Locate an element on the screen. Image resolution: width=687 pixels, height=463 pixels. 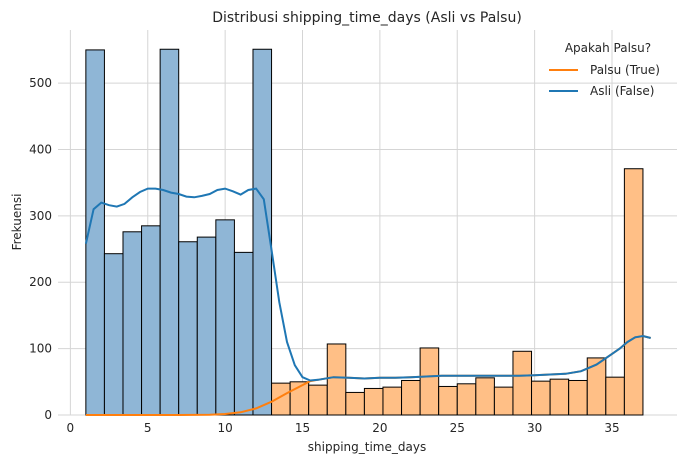
x-tick-label: 30 is located at coordinates (534, 428).